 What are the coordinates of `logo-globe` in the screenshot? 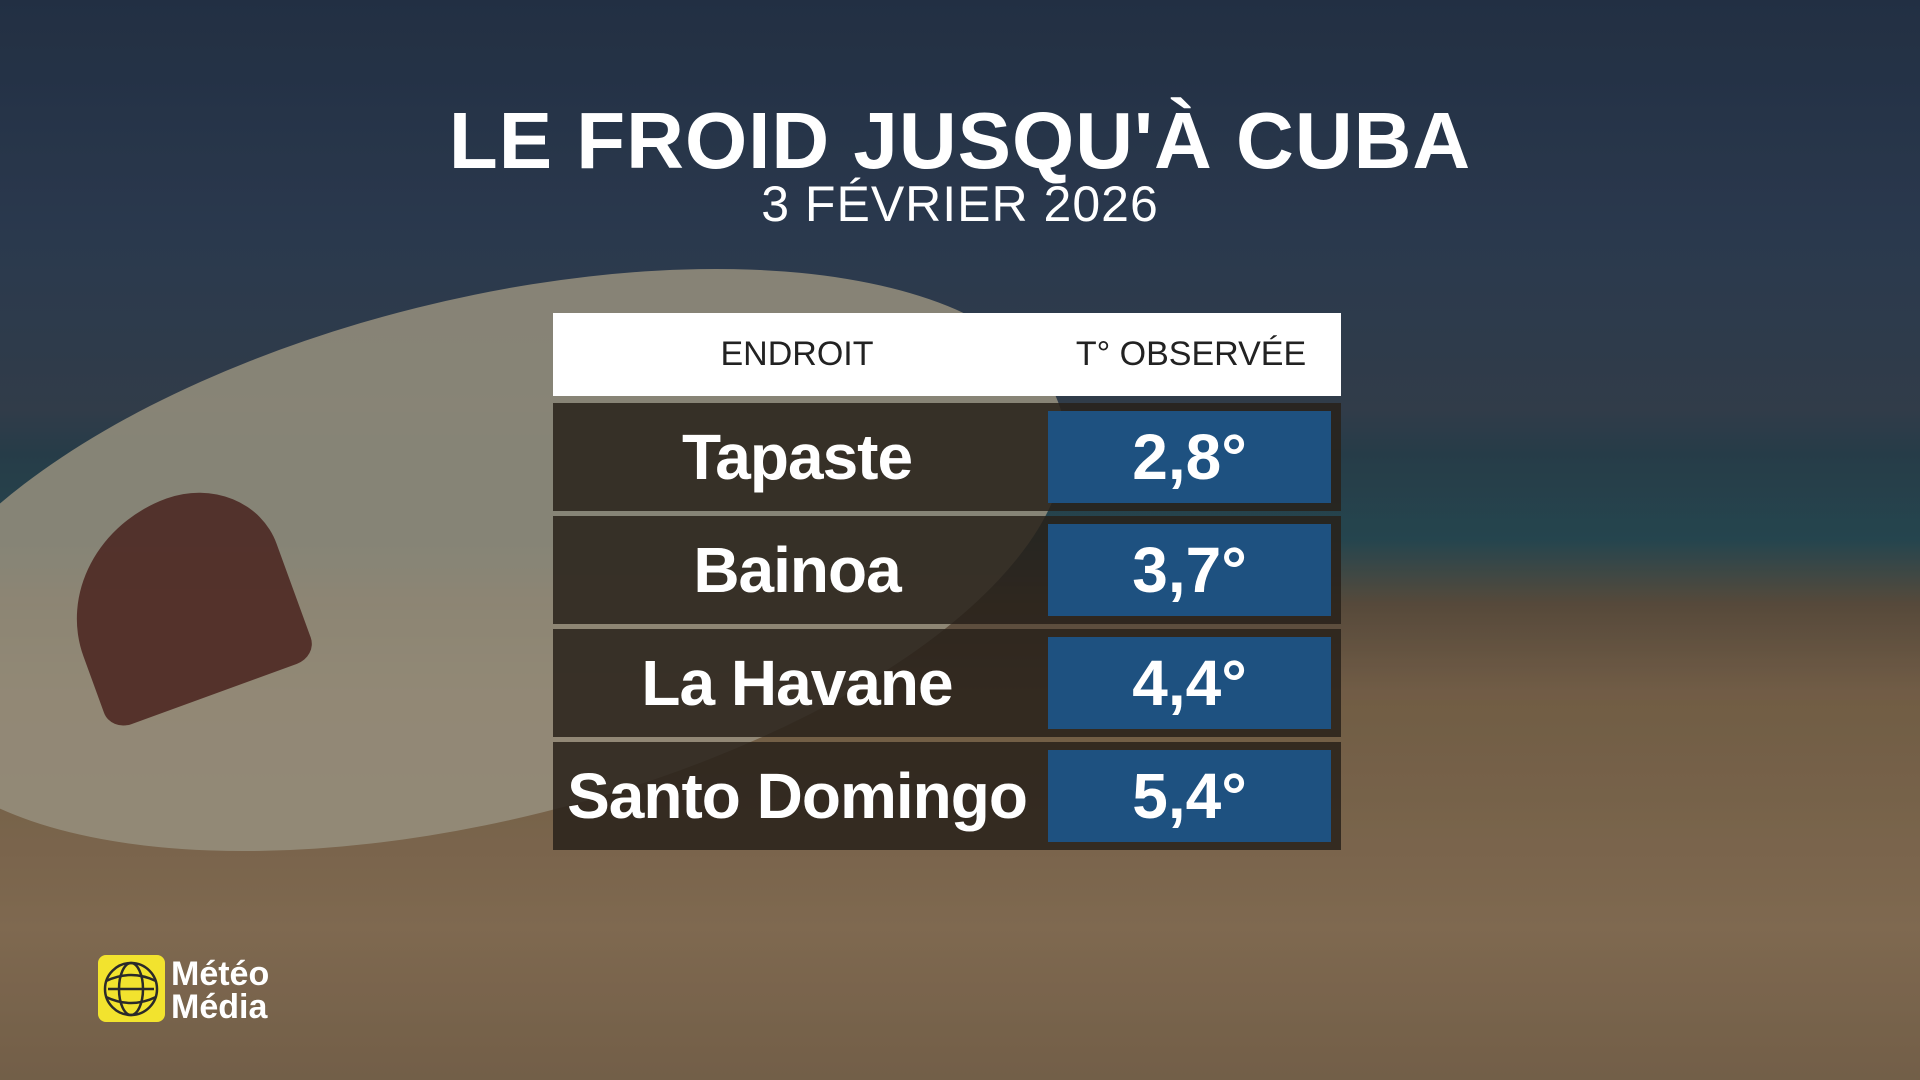 It's located at (131, 989).